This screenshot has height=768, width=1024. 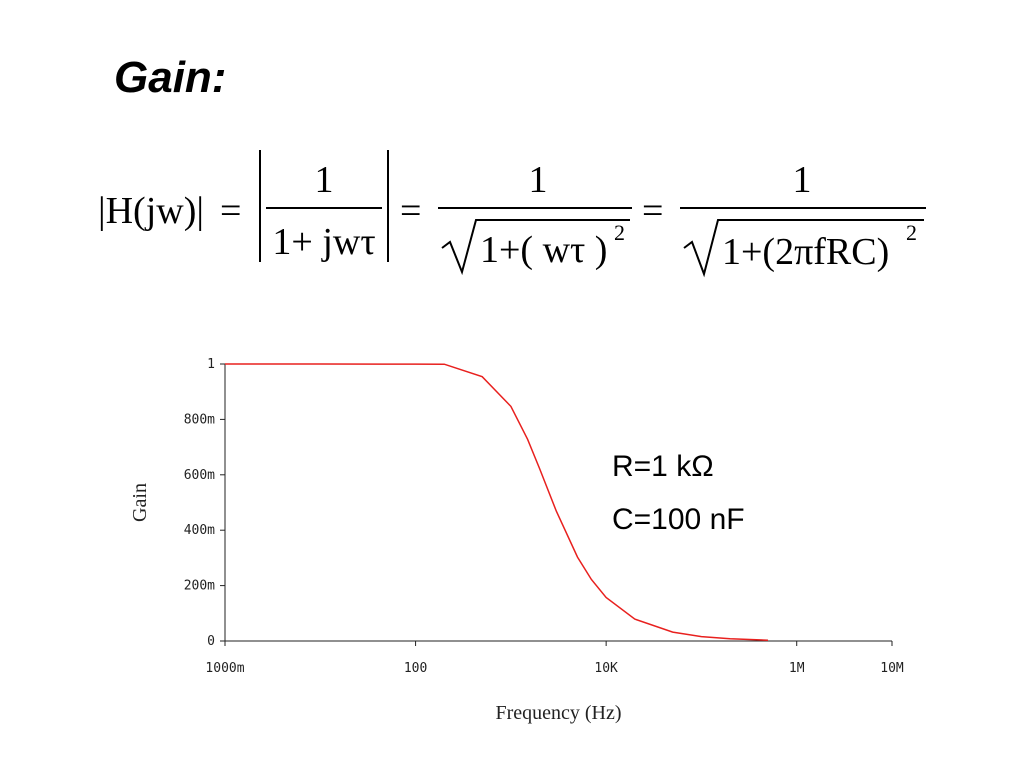 What do you see at coordinates (805, 252) in the screenshot?
I see `fraction-3-denominator: 1+(2πfRC)` at bounding box center [805, 252].